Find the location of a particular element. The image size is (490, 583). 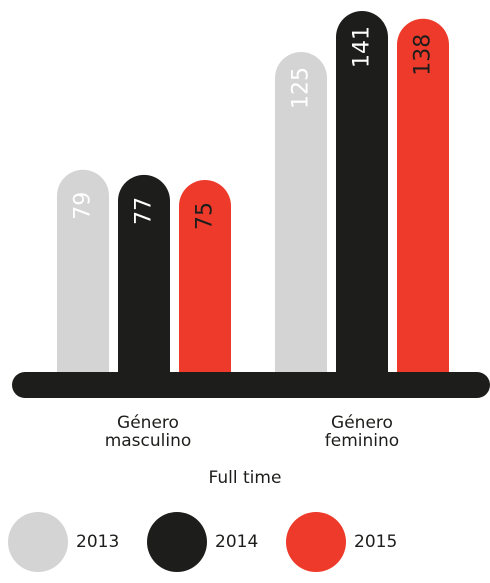

category-label-masculino: Género masculino is located at coordinates (148, 432).